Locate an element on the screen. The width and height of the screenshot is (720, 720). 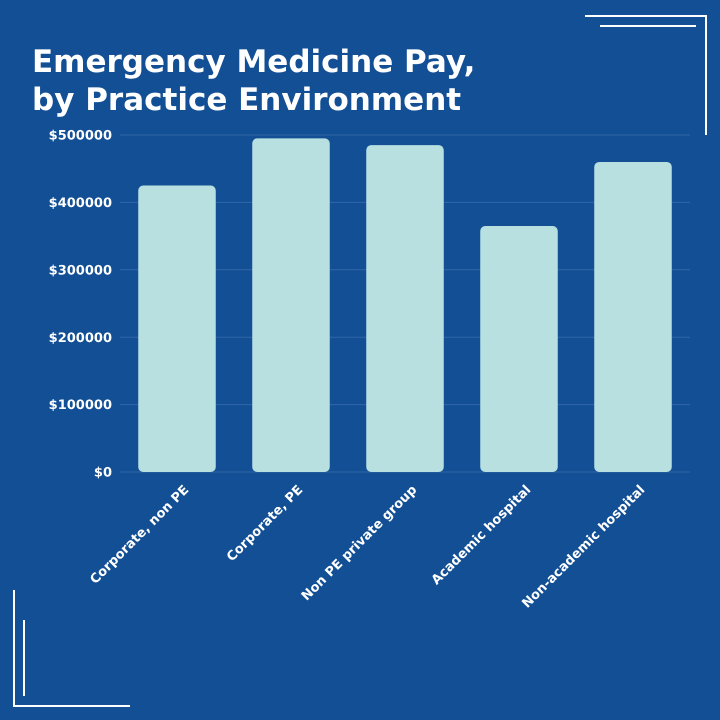
y-tick-label: $500000 is located at coordinates (80, 136).